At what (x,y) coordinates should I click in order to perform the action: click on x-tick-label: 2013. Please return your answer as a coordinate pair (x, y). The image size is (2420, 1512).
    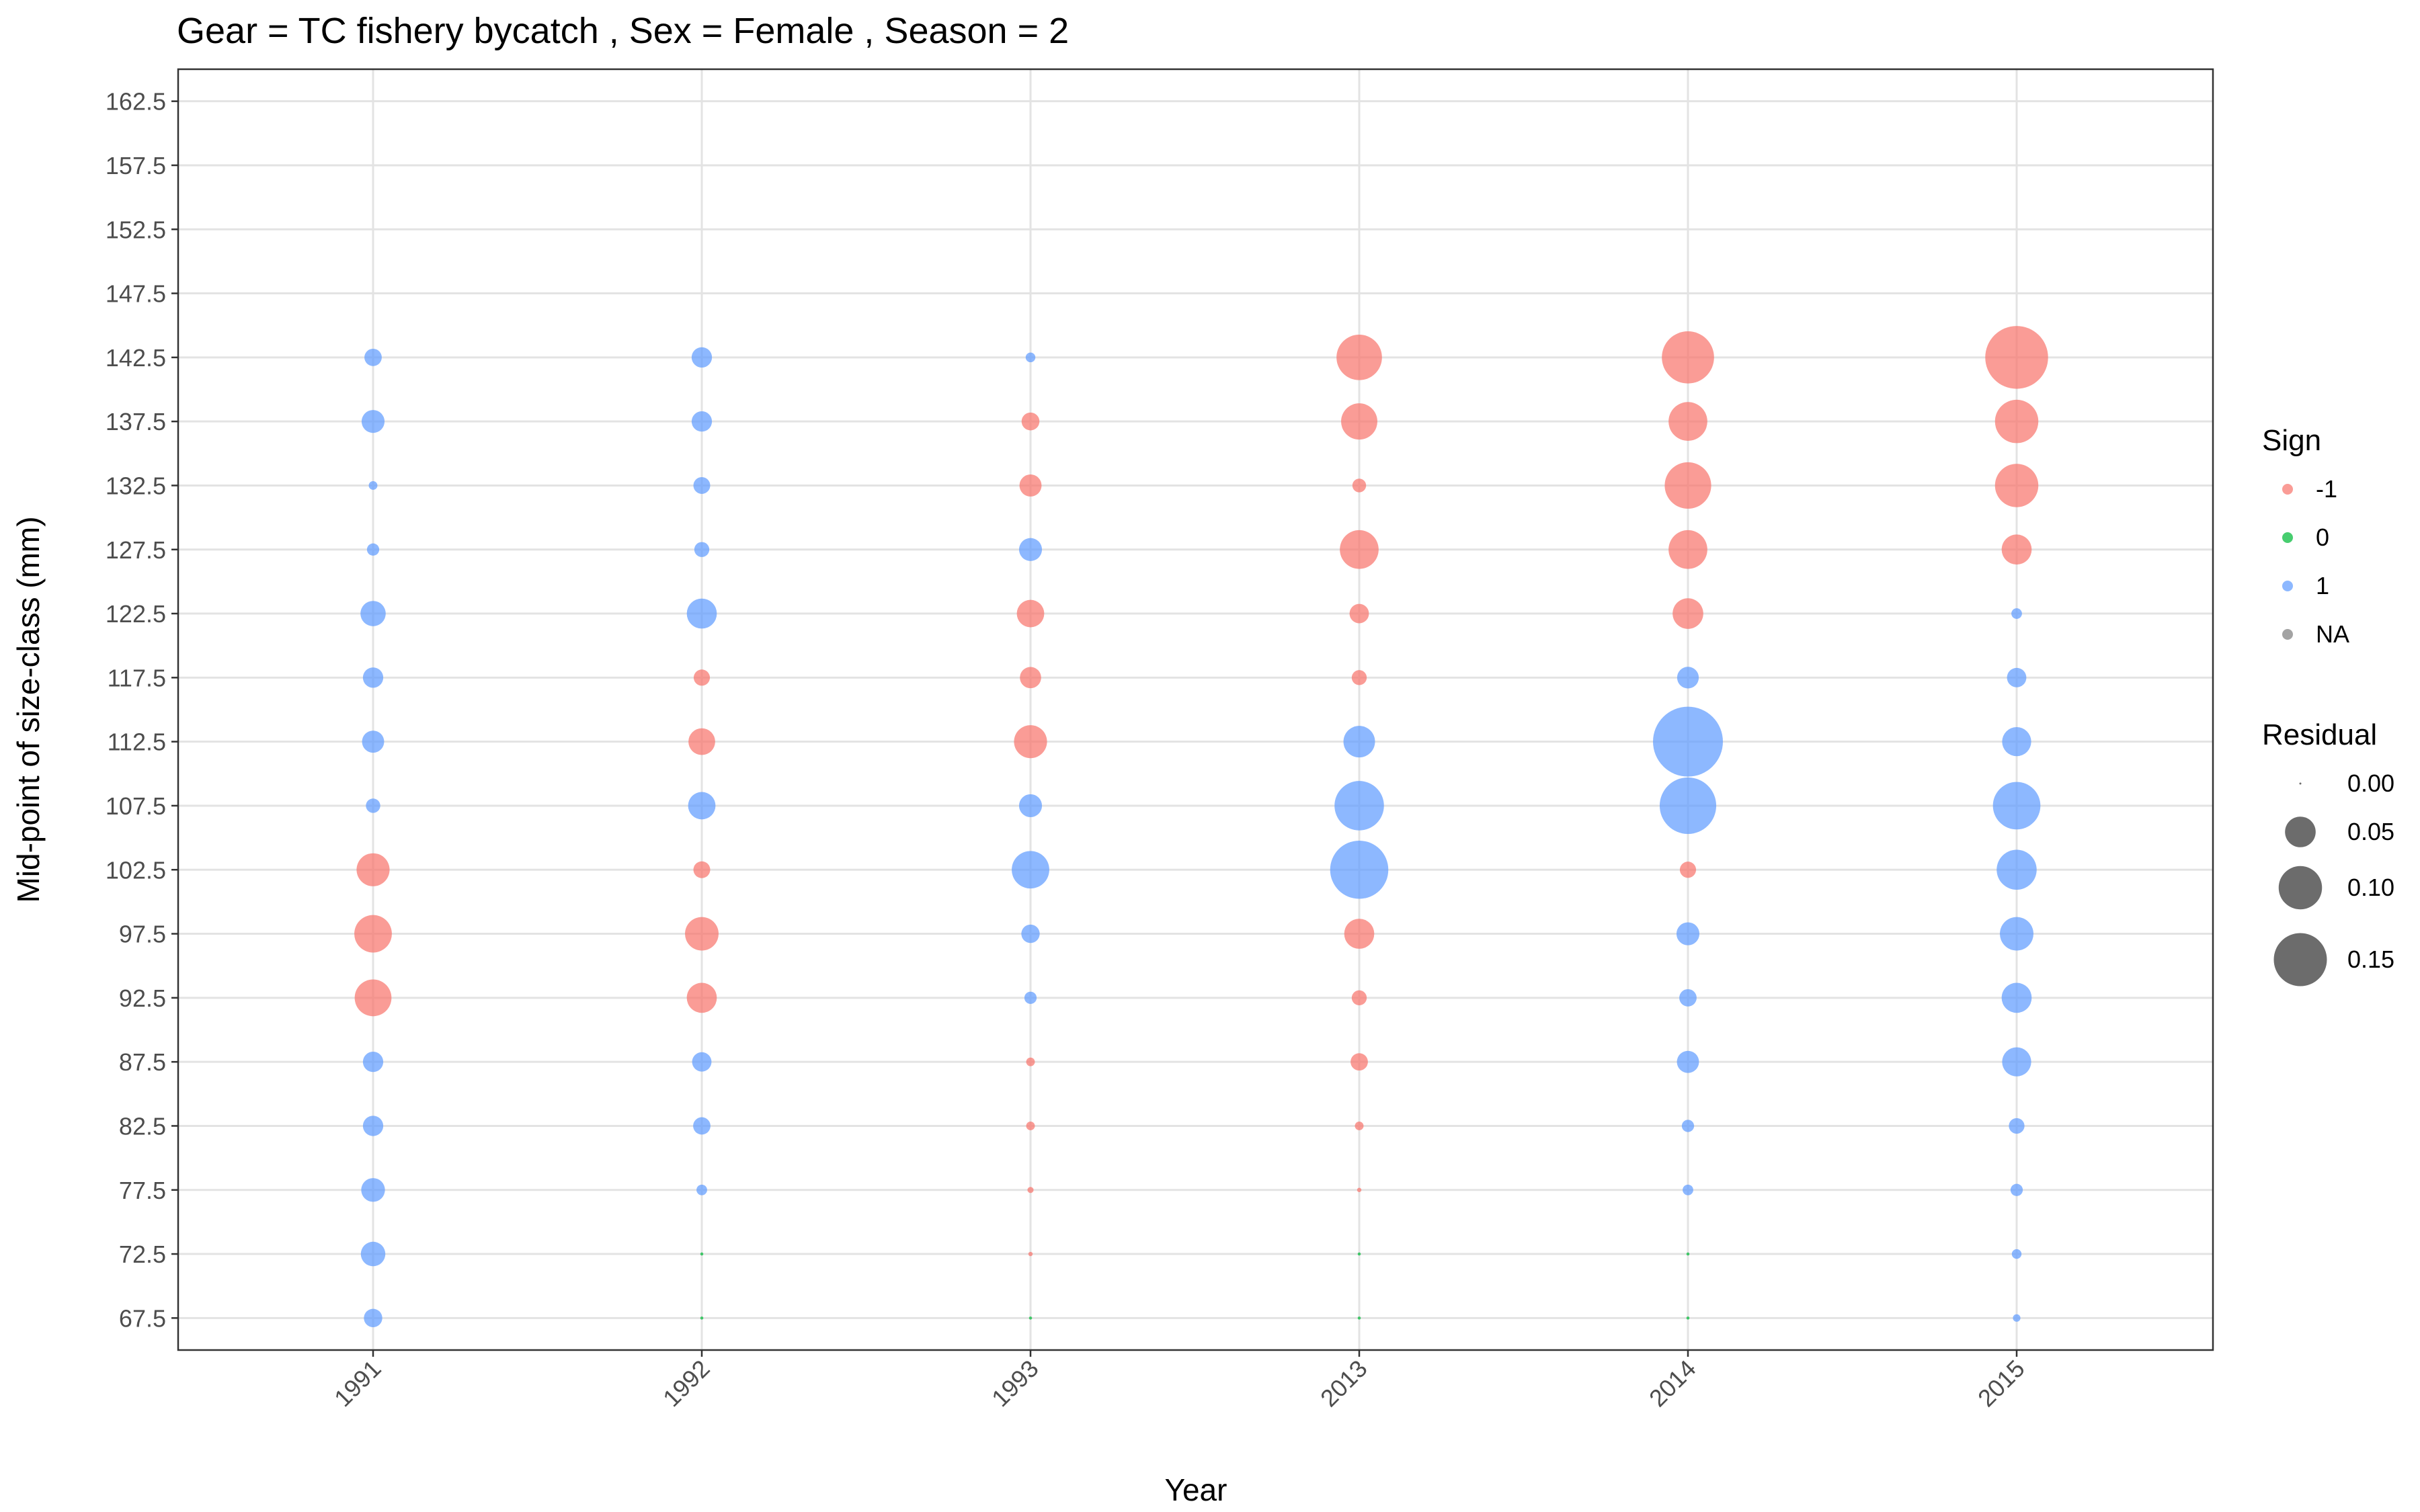
    Looking at the image, I should click on (1344, 1384).